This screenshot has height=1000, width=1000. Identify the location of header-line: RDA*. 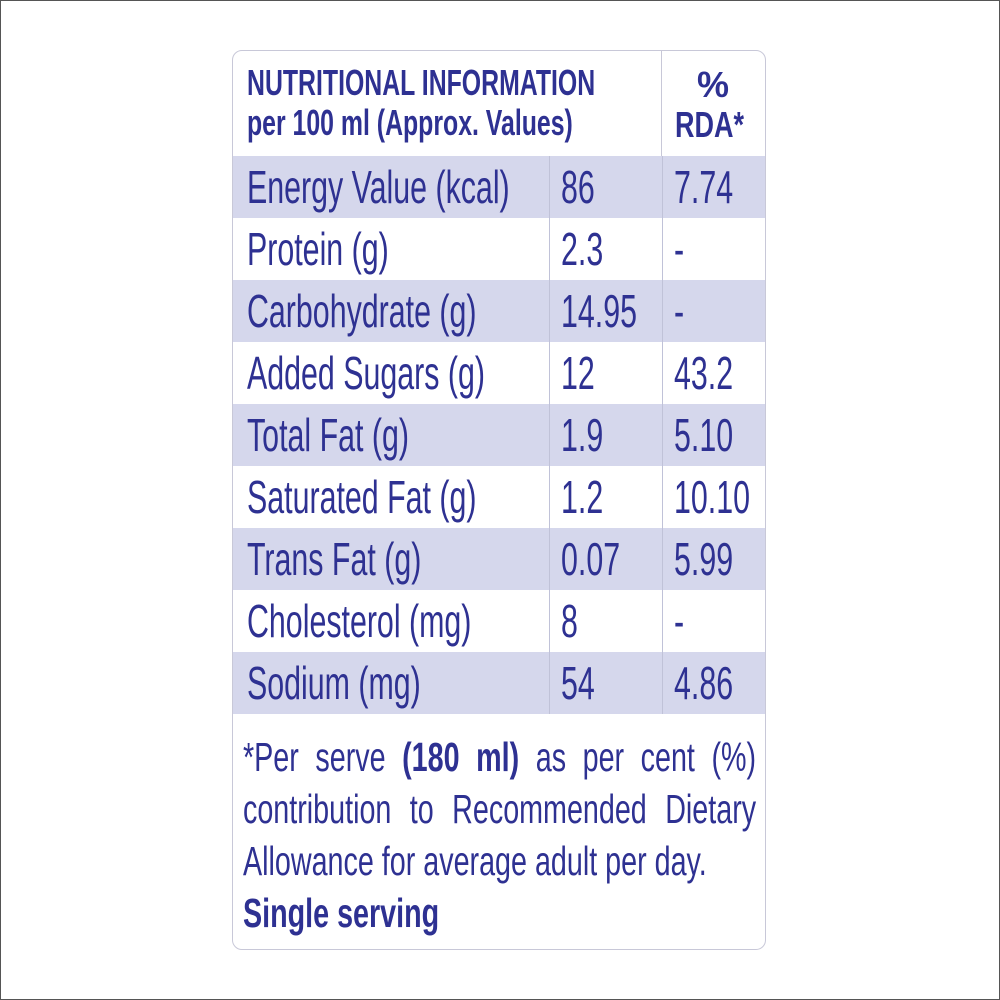
(720, 124).